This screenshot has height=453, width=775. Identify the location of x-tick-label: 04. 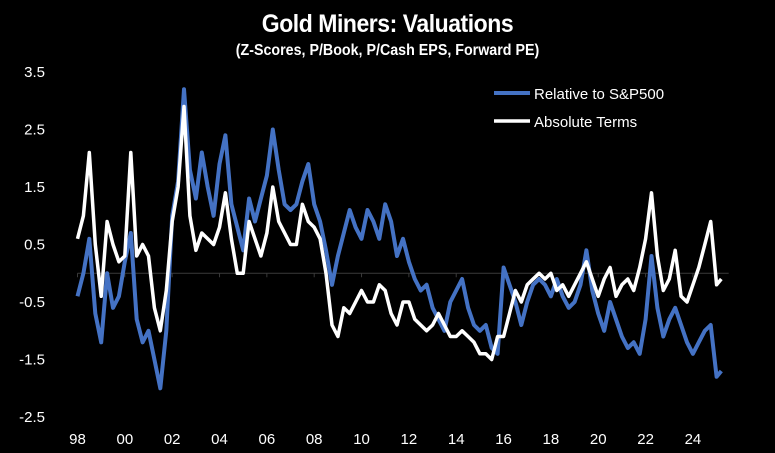
(219, 439).